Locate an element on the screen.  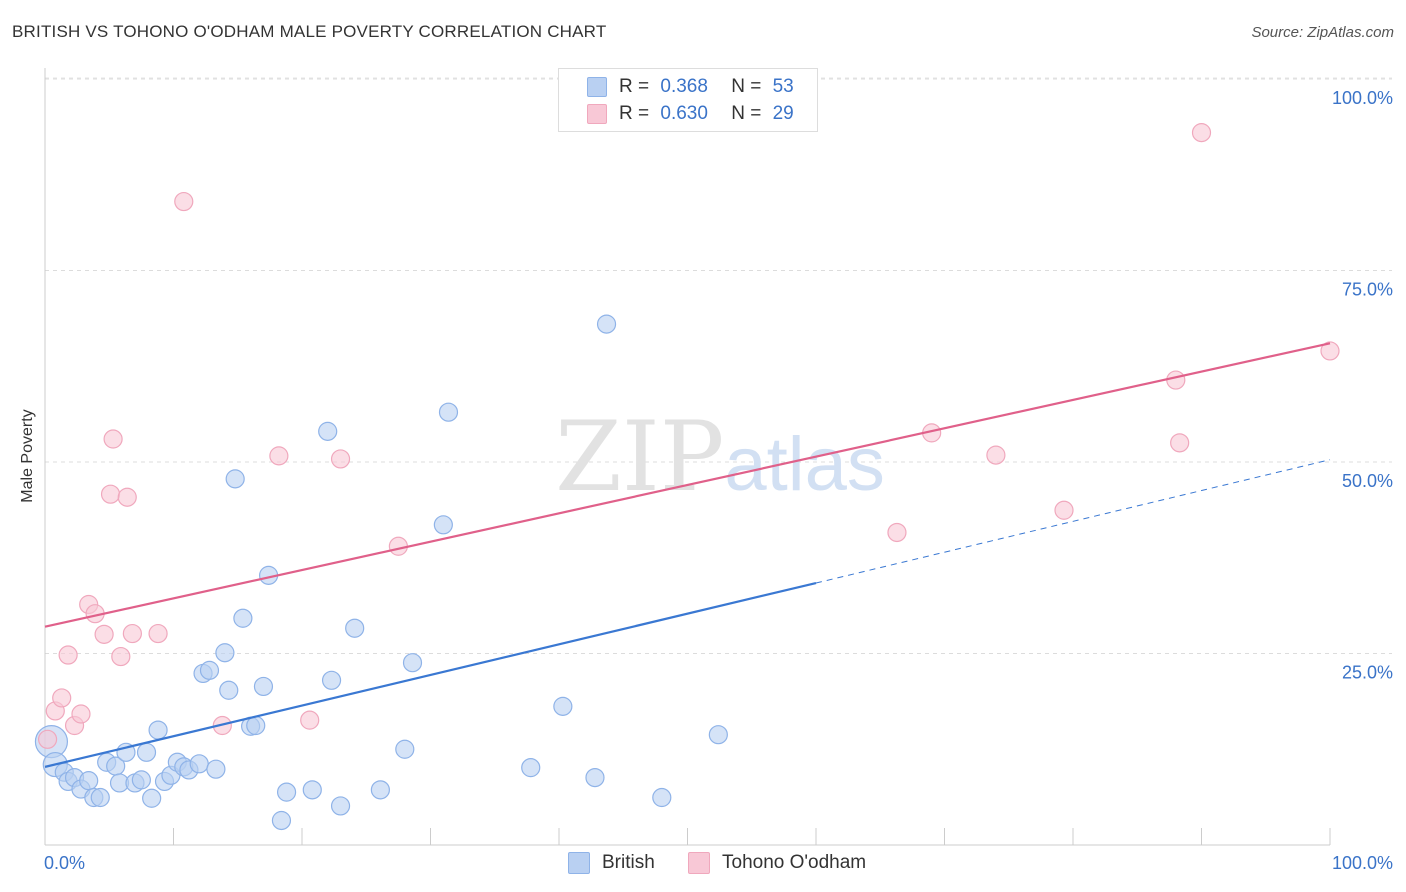
legend-label-tohono: Tohono O'odham is located at coordinates (794, 862).